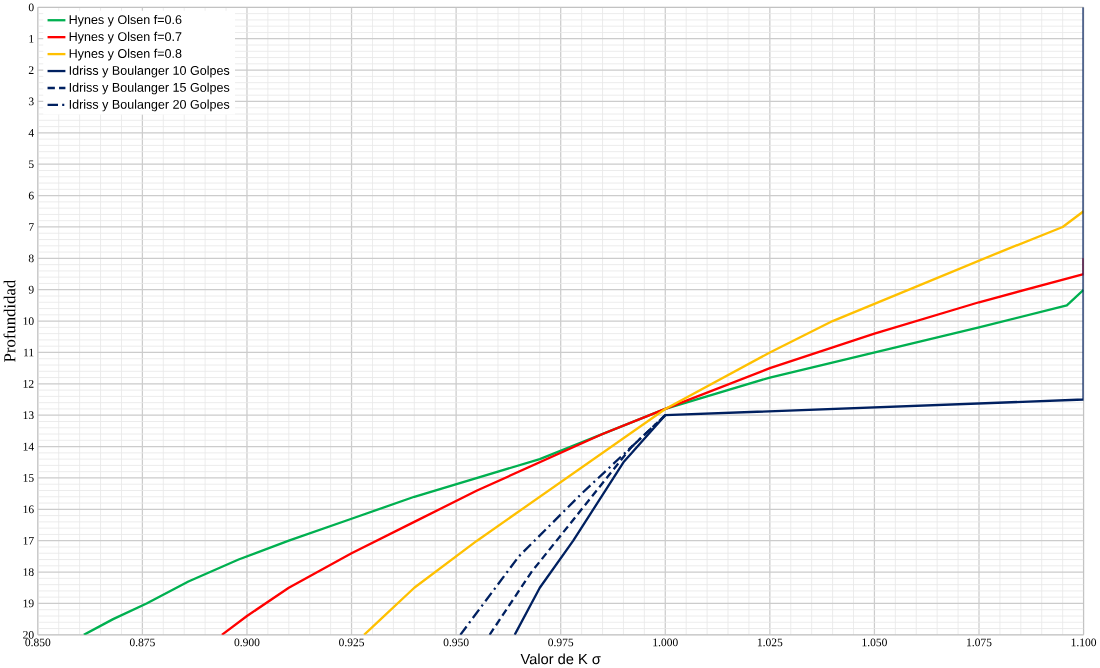  I want to click on y-tick-label: 15, so click(28, 478).